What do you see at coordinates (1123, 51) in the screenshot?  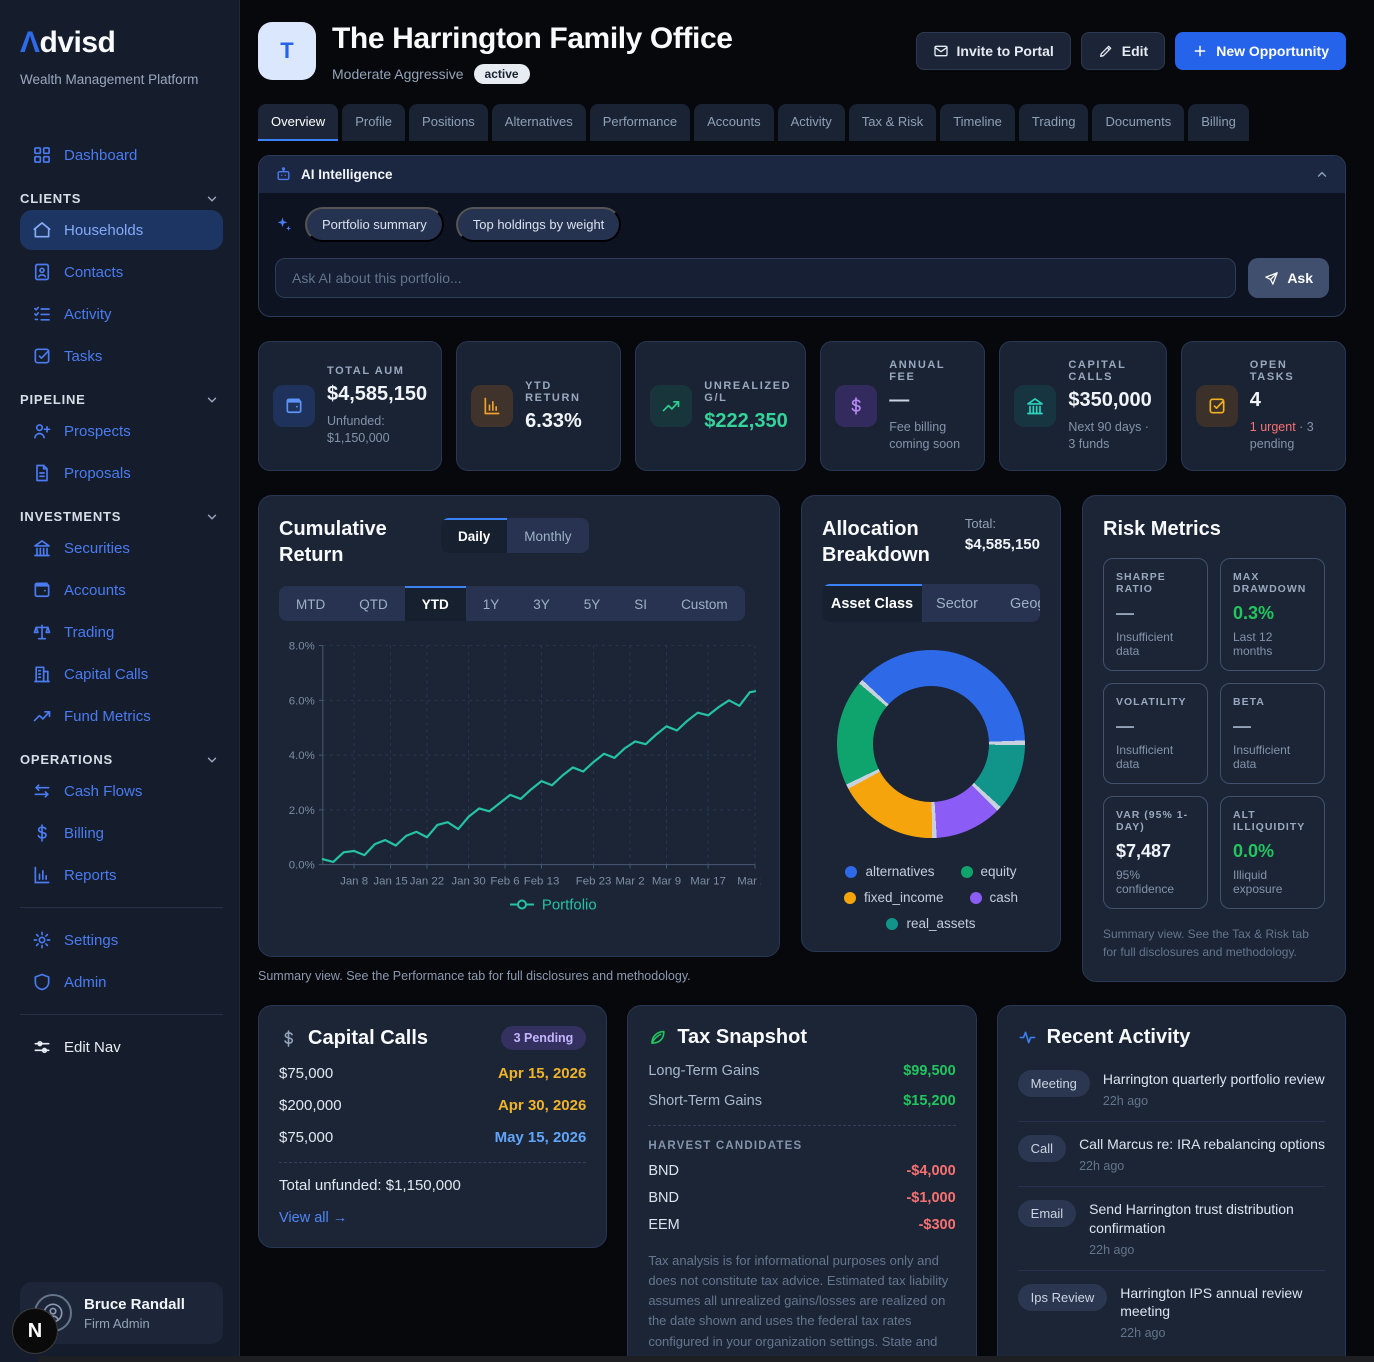 I see `edit-button: Edit` at bounding box center [1123, 51].